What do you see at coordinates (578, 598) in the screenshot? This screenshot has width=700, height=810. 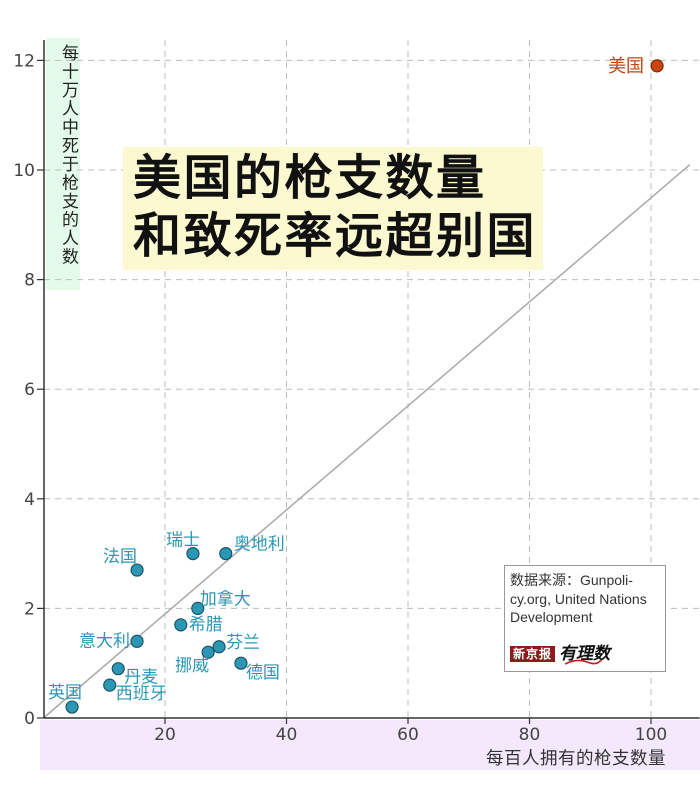 I see `source-line-2: cy.org, United Nations` at bounding box center [578, 598].